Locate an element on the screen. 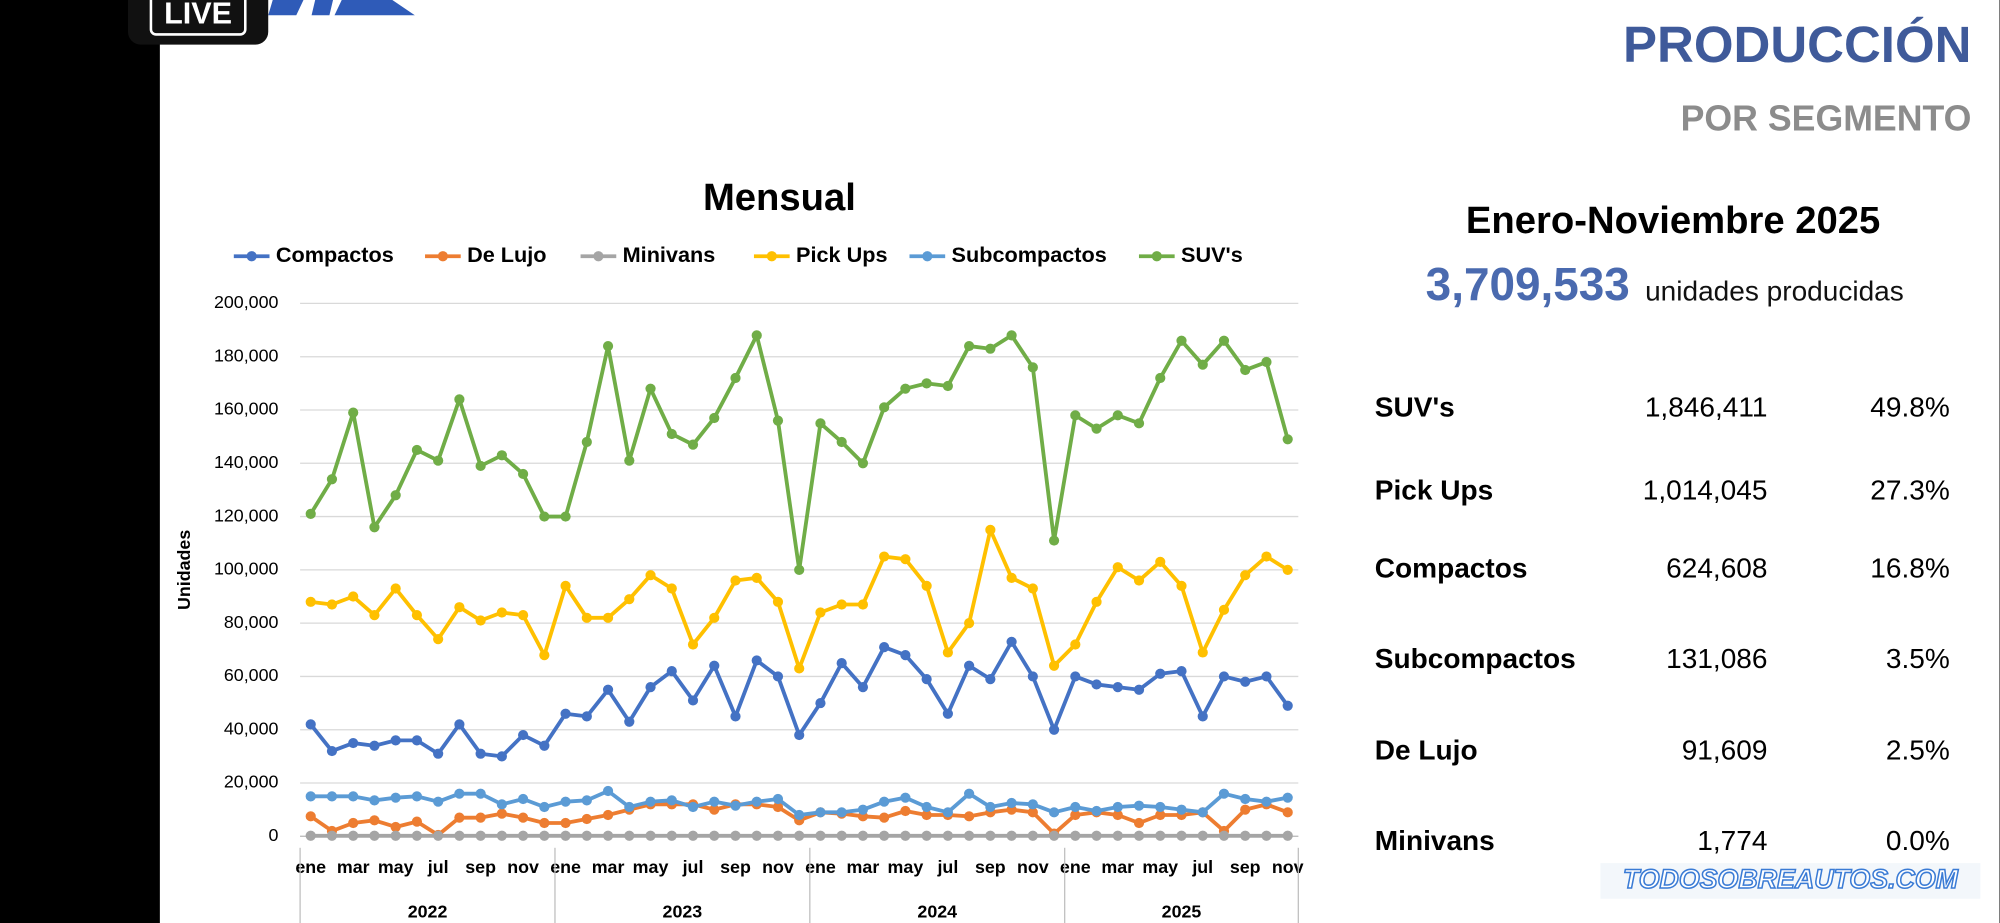 The image size is (2000, 923). segment-units: 91,609 is located at coordinates (1725, 750).